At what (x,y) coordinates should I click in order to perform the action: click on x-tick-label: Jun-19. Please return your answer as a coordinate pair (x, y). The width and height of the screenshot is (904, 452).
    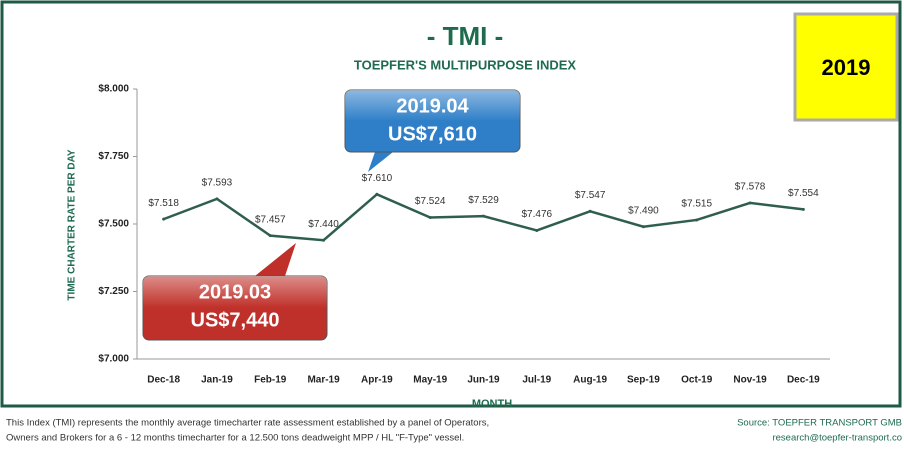
    Looking at the image, I should click on (483, 380).